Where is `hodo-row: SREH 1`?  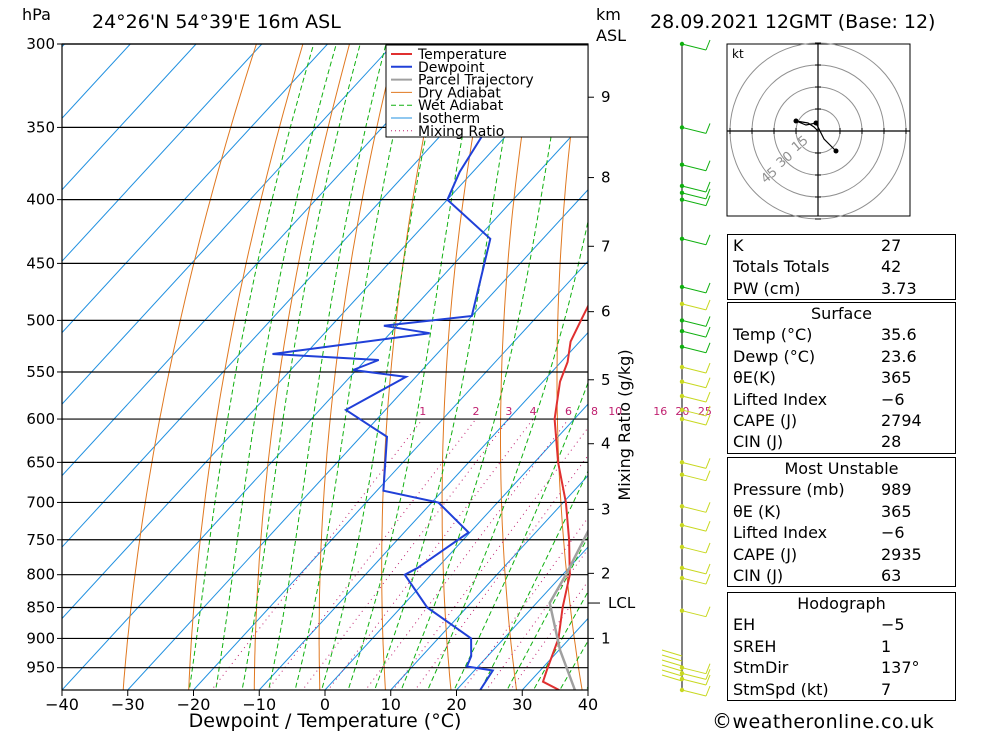
hodo-row: SREH 1 is located at coordinates (841, 646).